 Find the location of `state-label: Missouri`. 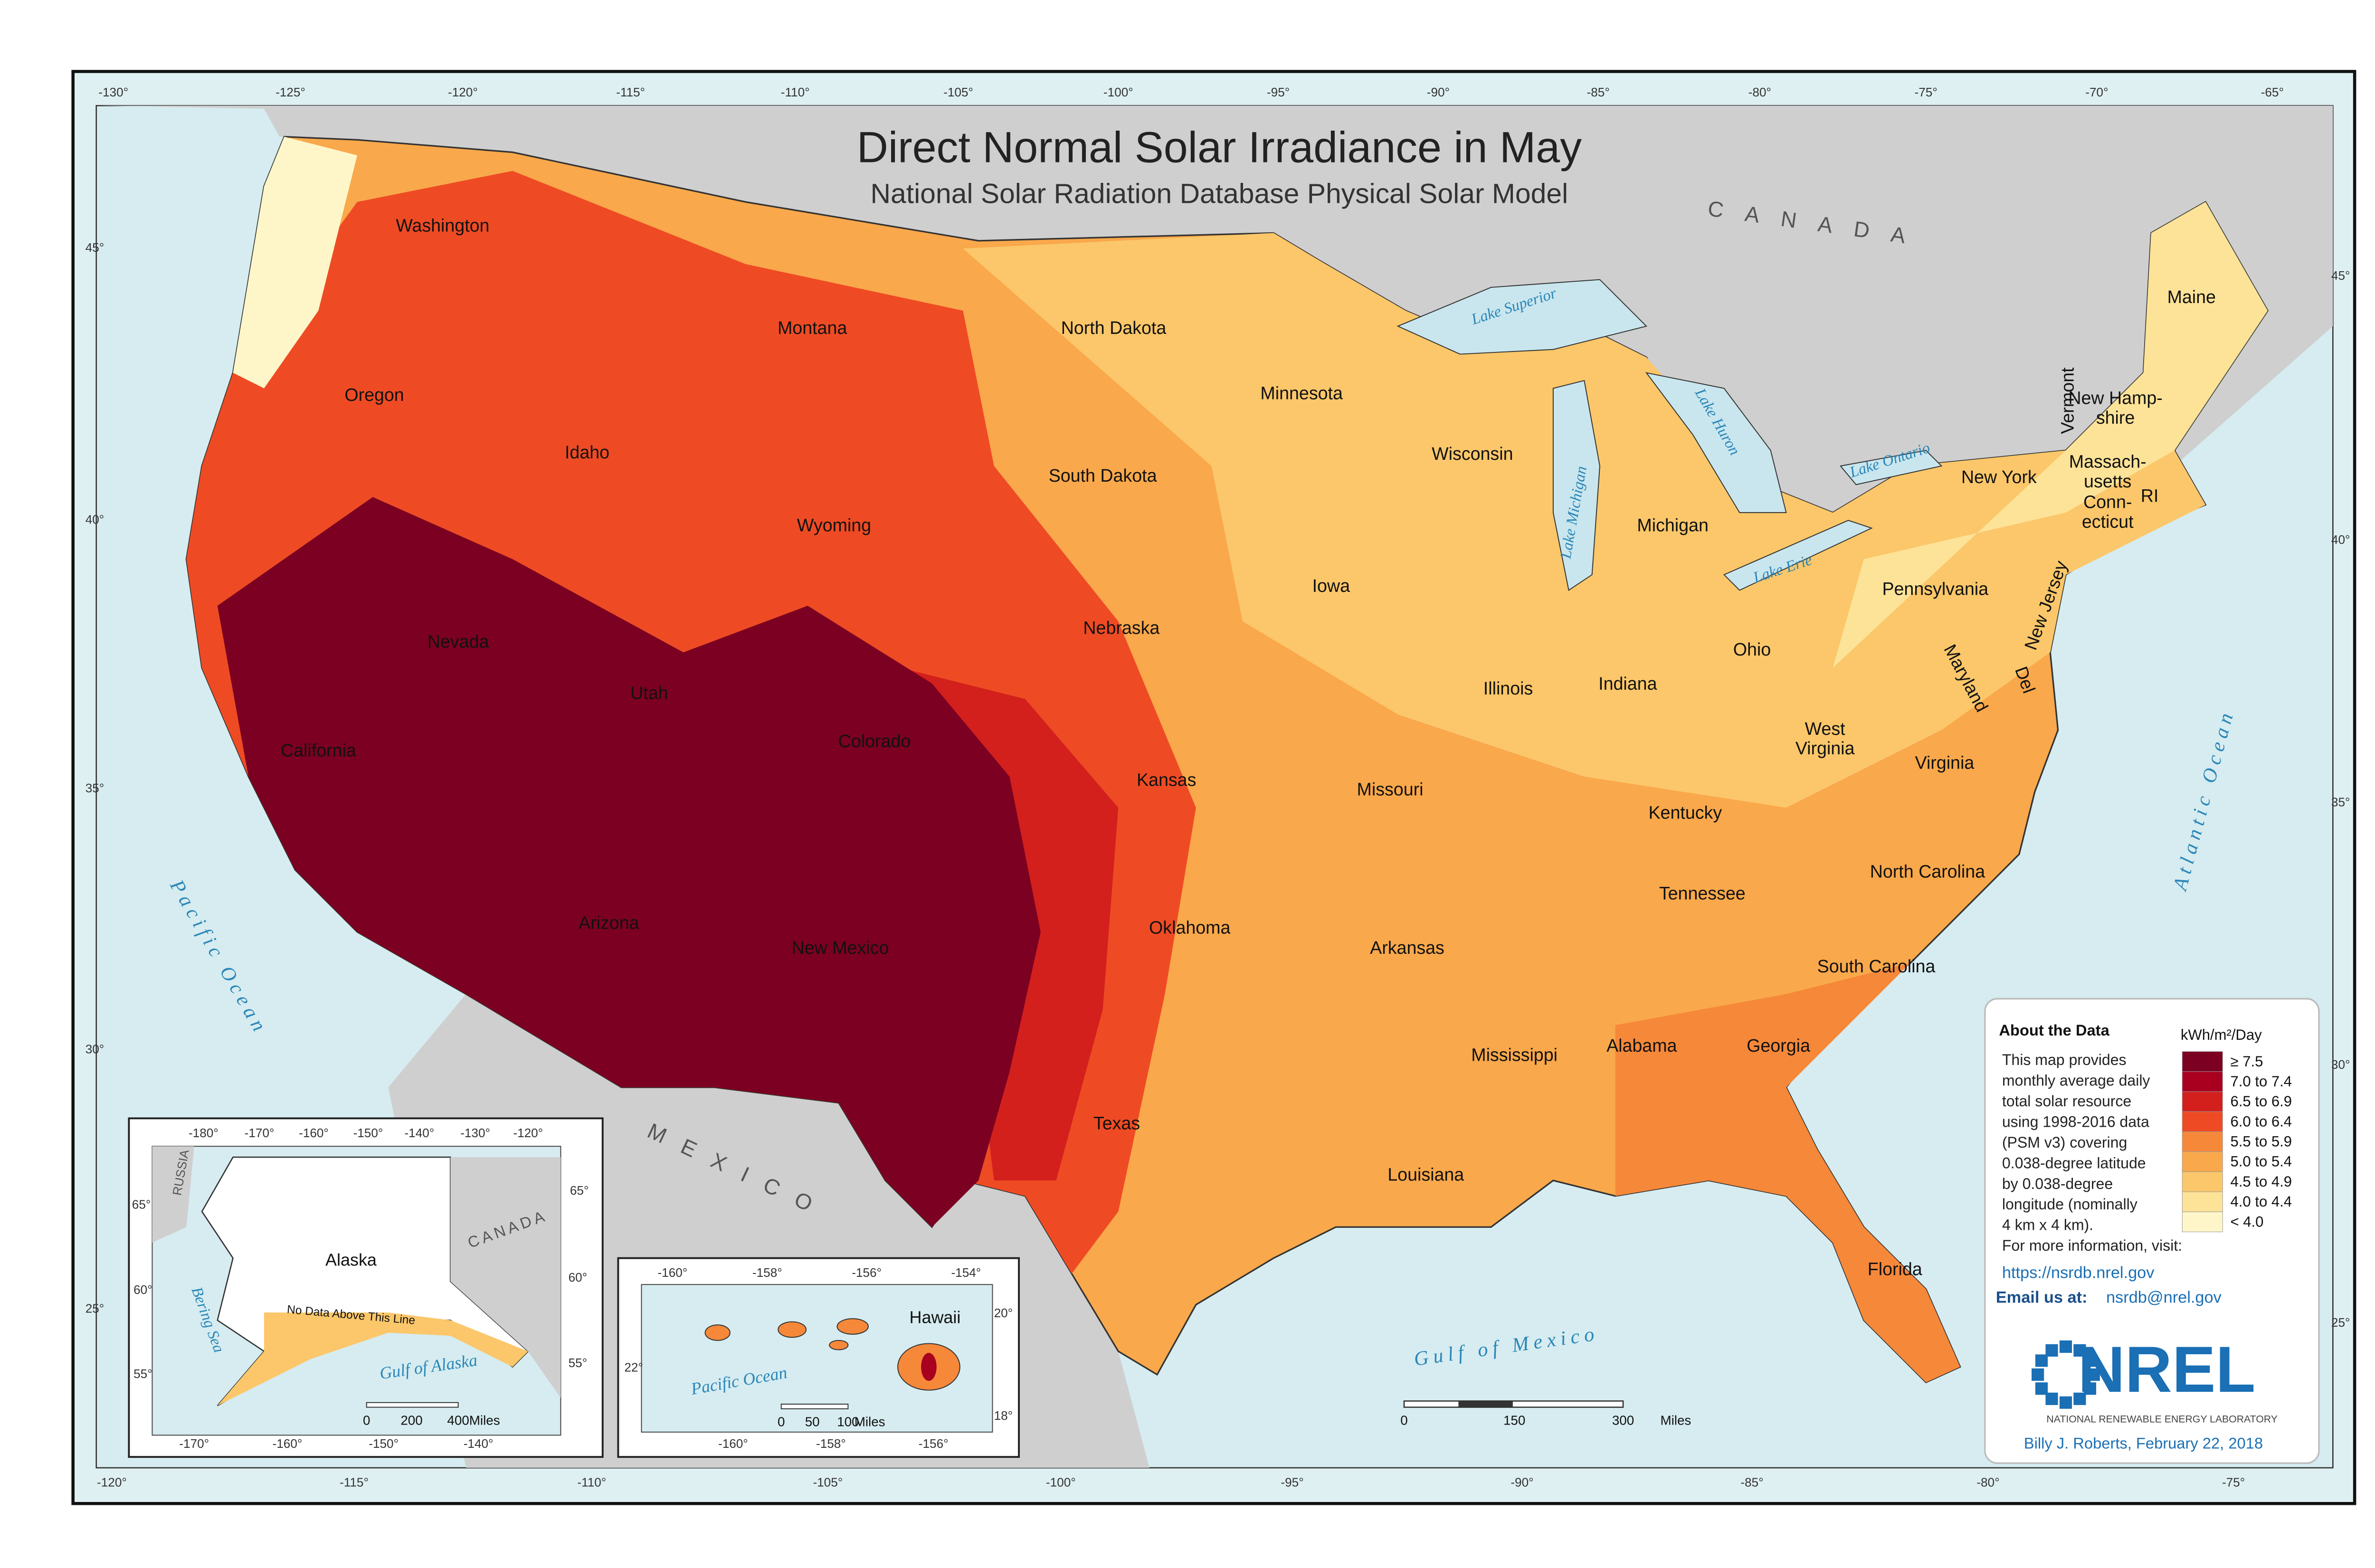

state-label: Missouri is located at coordinates (1390, 789).